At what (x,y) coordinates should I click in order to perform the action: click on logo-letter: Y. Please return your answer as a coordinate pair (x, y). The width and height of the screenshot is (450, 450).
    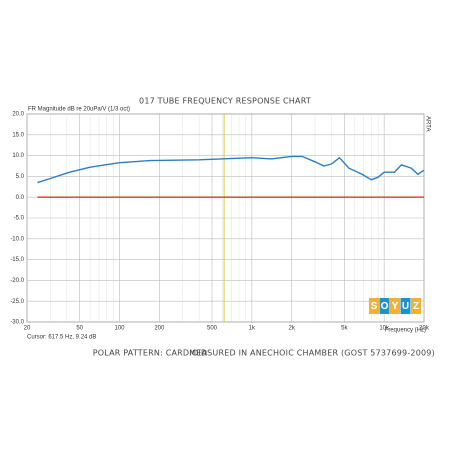
    Looking at the image, I should click on (395, 306).